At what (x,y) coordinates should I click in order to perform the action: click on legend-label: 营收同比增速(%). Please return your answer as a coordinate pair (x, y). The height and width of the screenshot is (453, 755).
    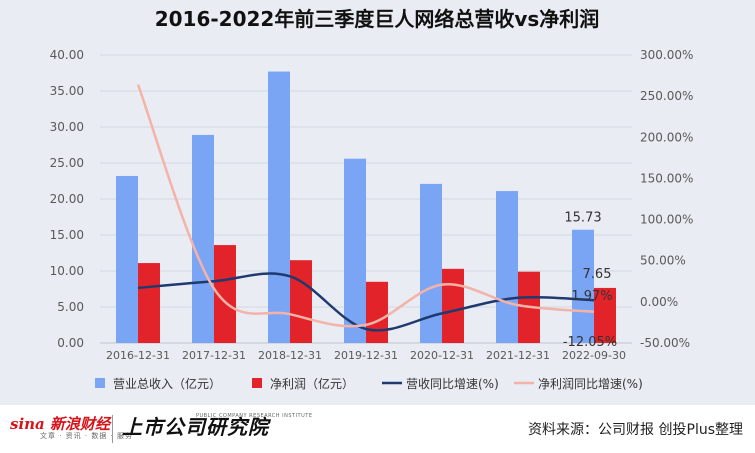
    Looking at the image, I should click on (452, 384).